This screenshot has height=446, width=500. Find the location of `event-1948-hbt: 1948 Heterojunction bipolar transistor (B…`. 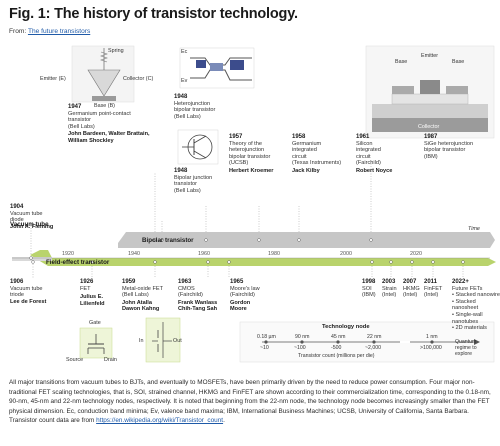

event-1948-hbt: 1948 Heterojunction bipolar transistor (B… is located at coordinates (195, 107).